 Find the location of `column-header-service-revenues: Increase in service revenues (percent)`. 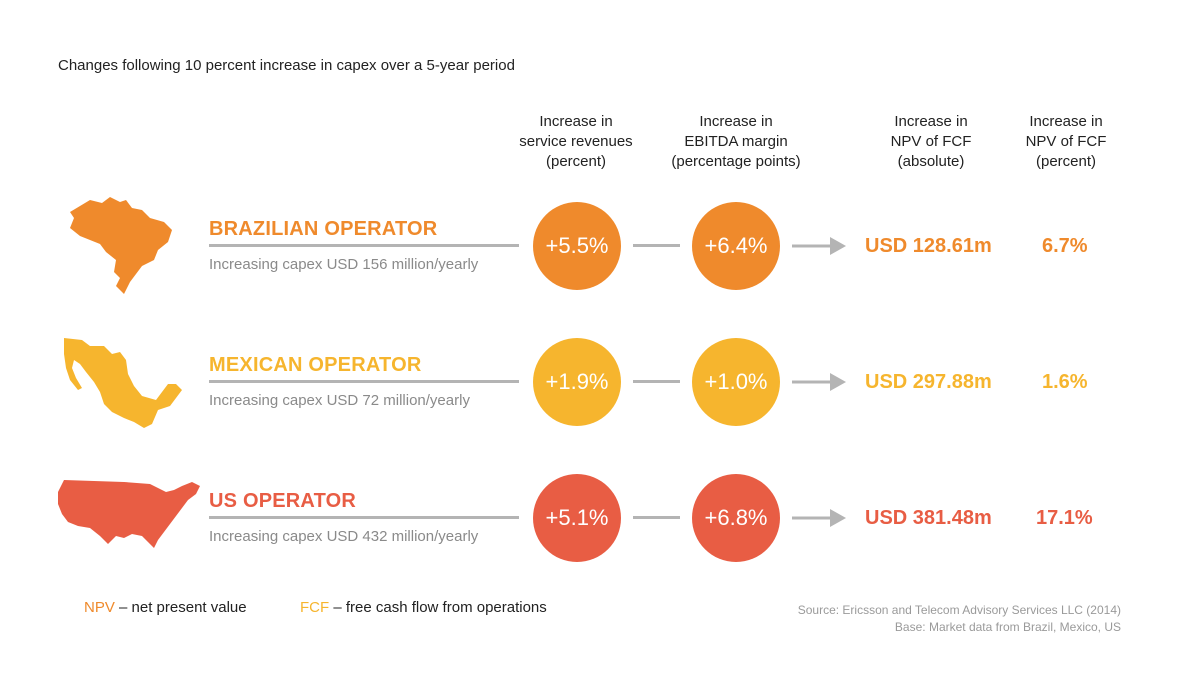

column-header-service-revenues: Increase in service revenues (percent) is located at coordinates (576, 141).